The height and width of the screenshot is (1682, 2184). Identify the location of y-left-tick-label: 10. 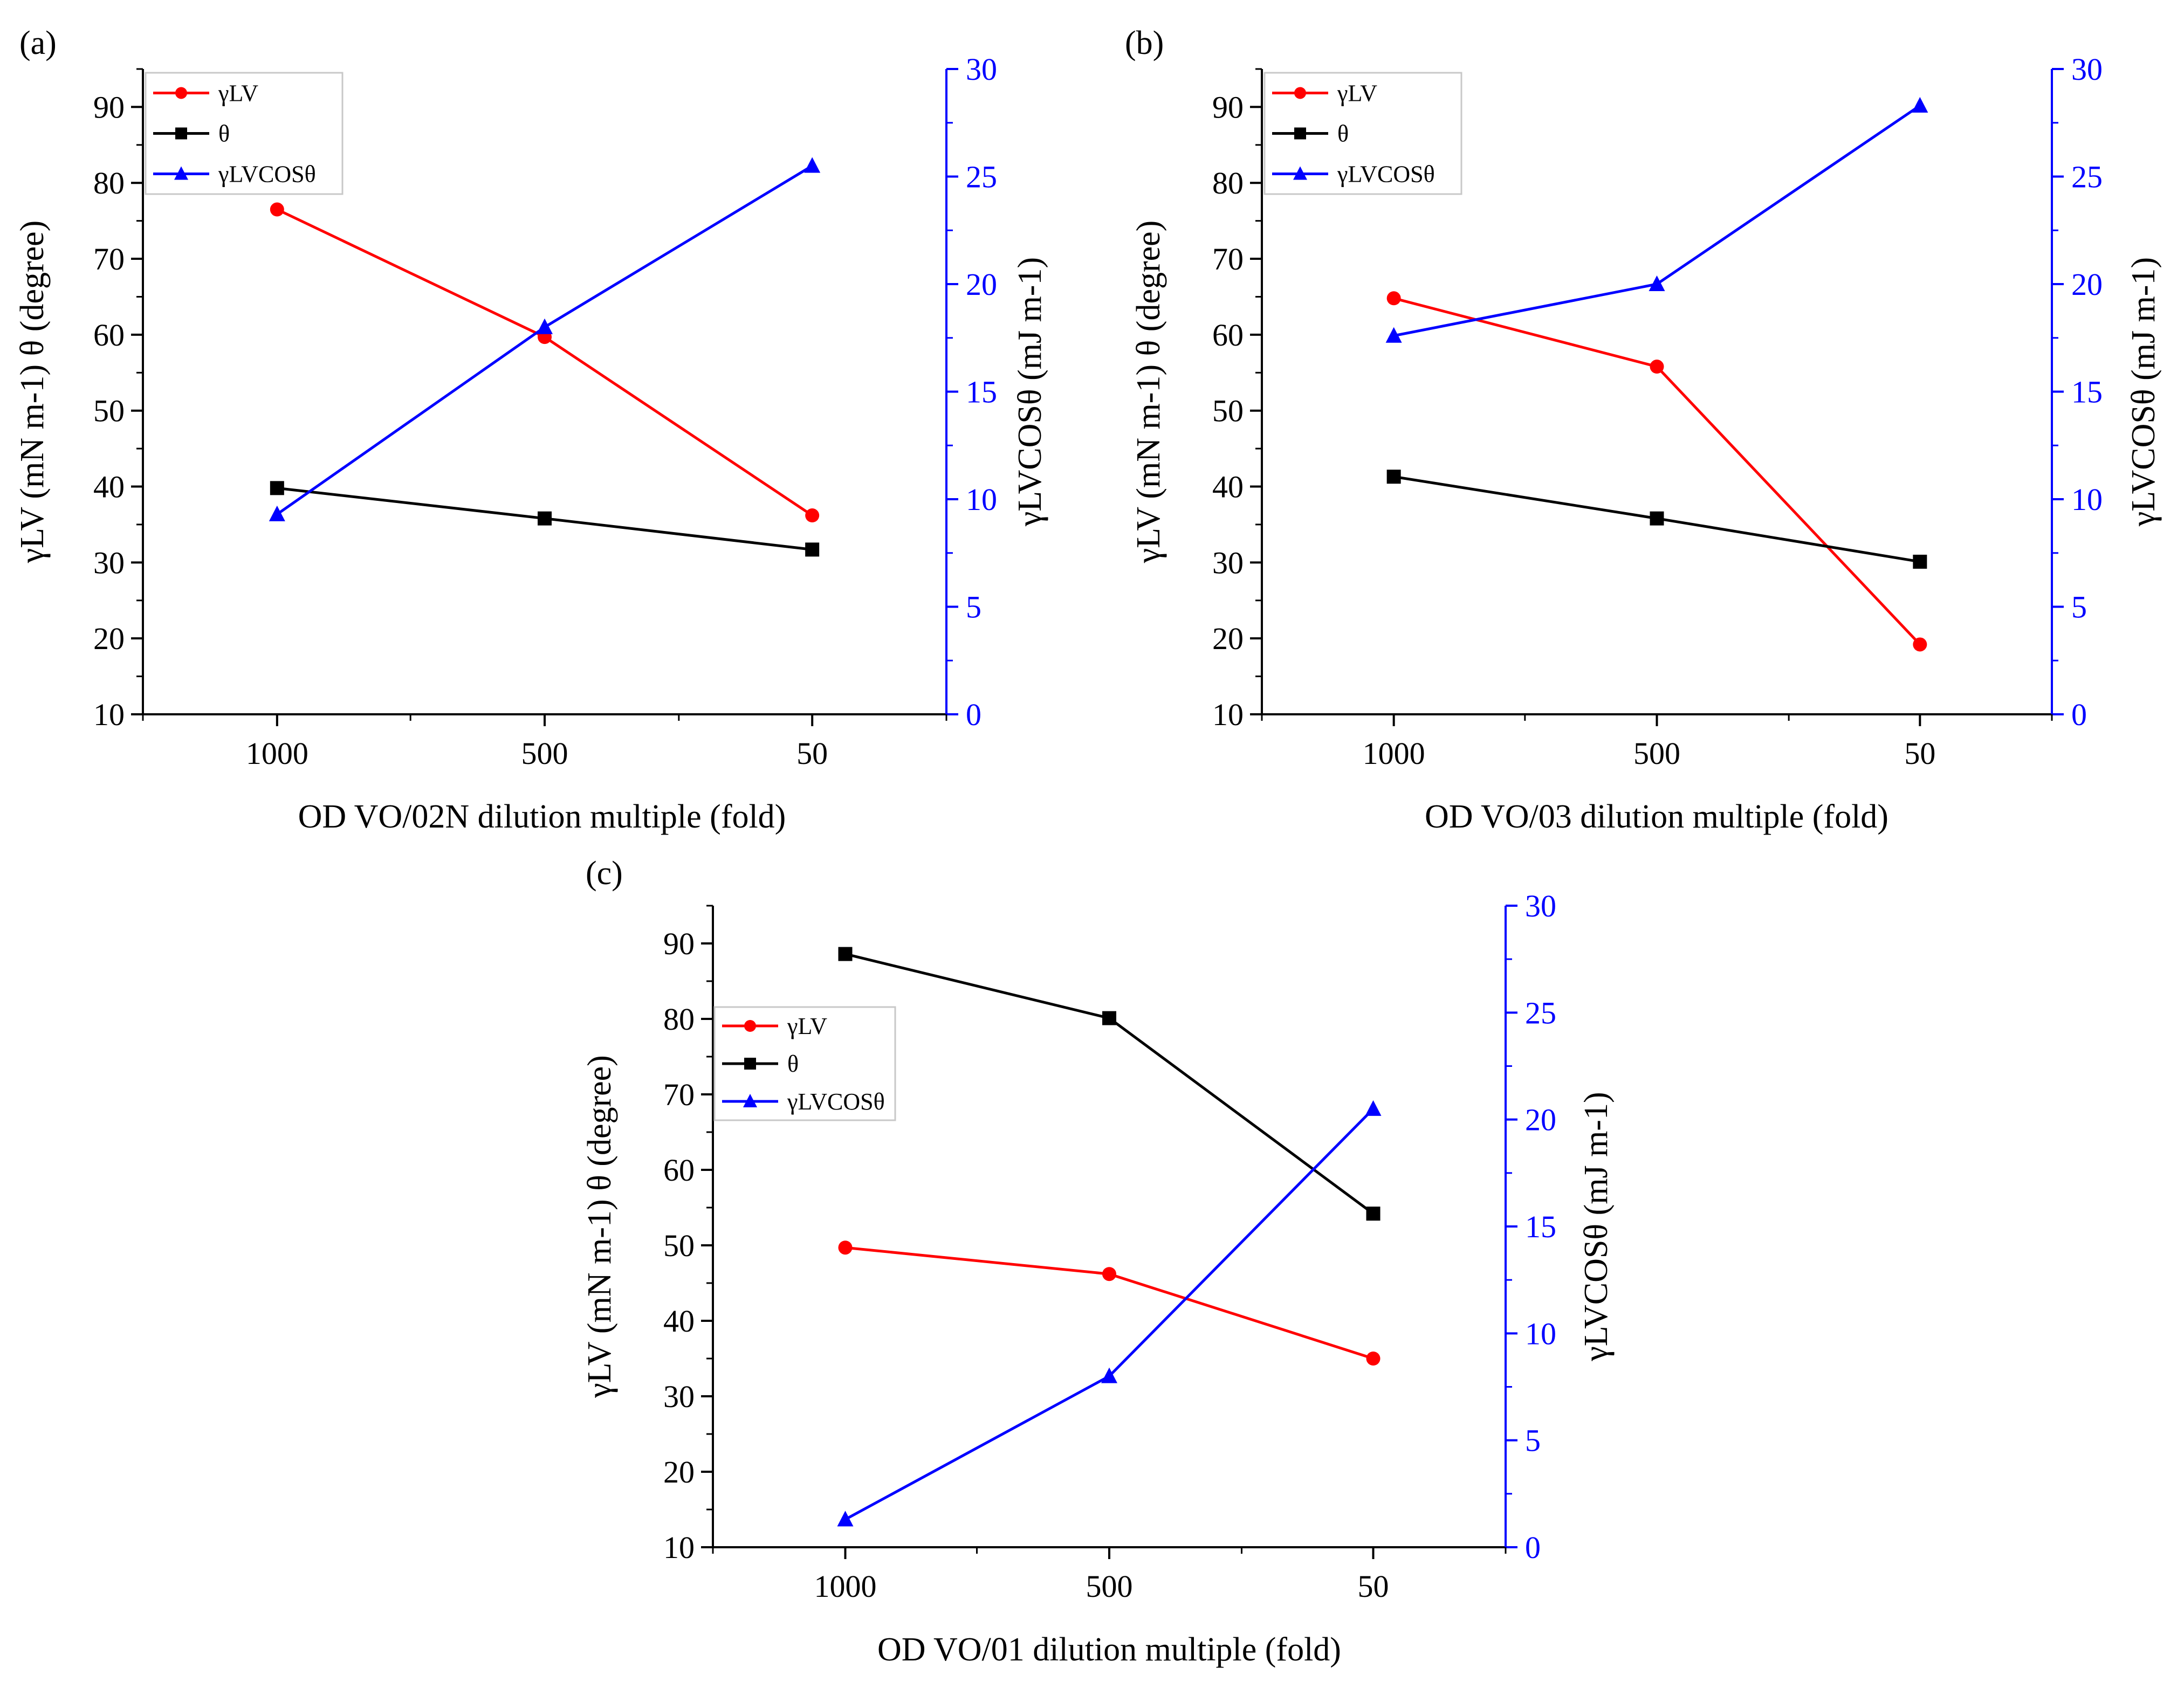
(1228, 714).